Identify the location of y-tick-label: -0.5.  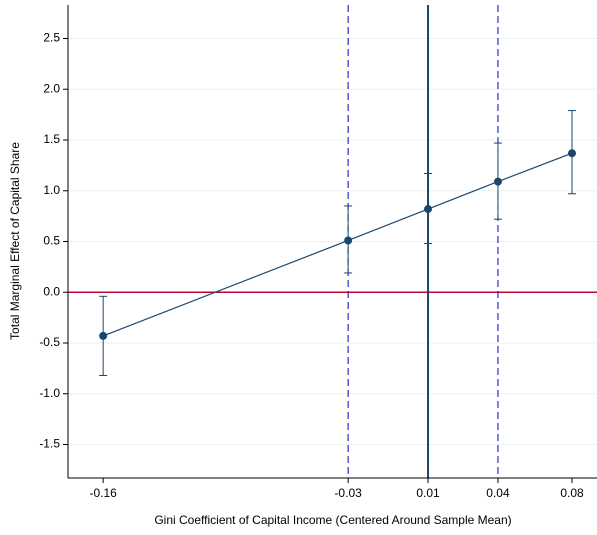
(49, 342).